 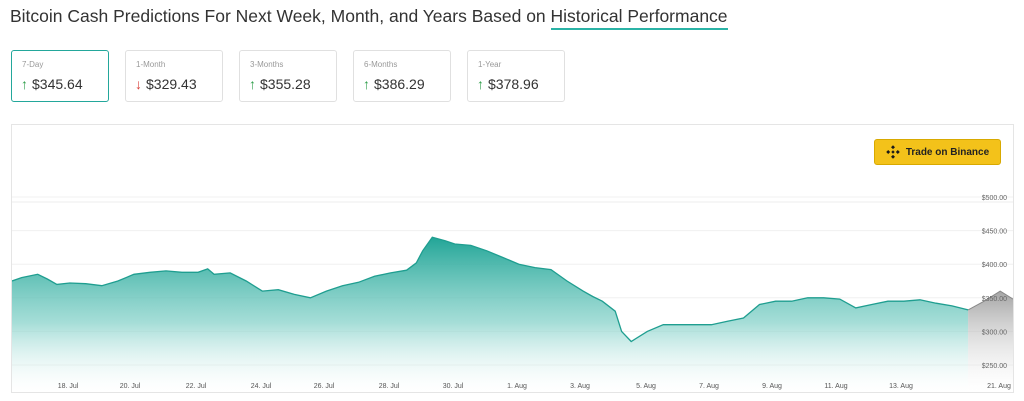 I want to click on trade-on-binance-button: Trade on Binance, so click(x=937, y=152).